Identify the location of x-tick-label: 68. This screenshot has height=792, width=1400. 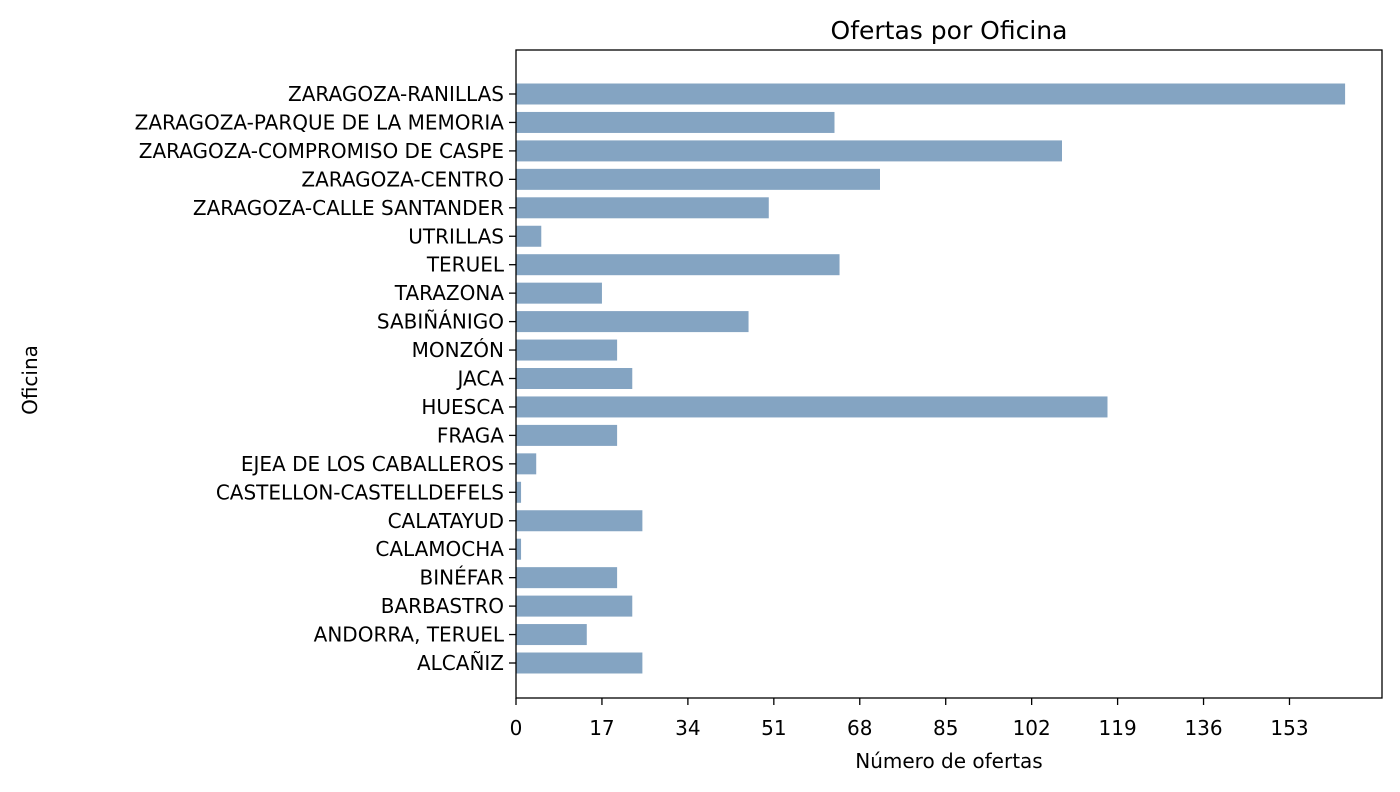
(859, 728).